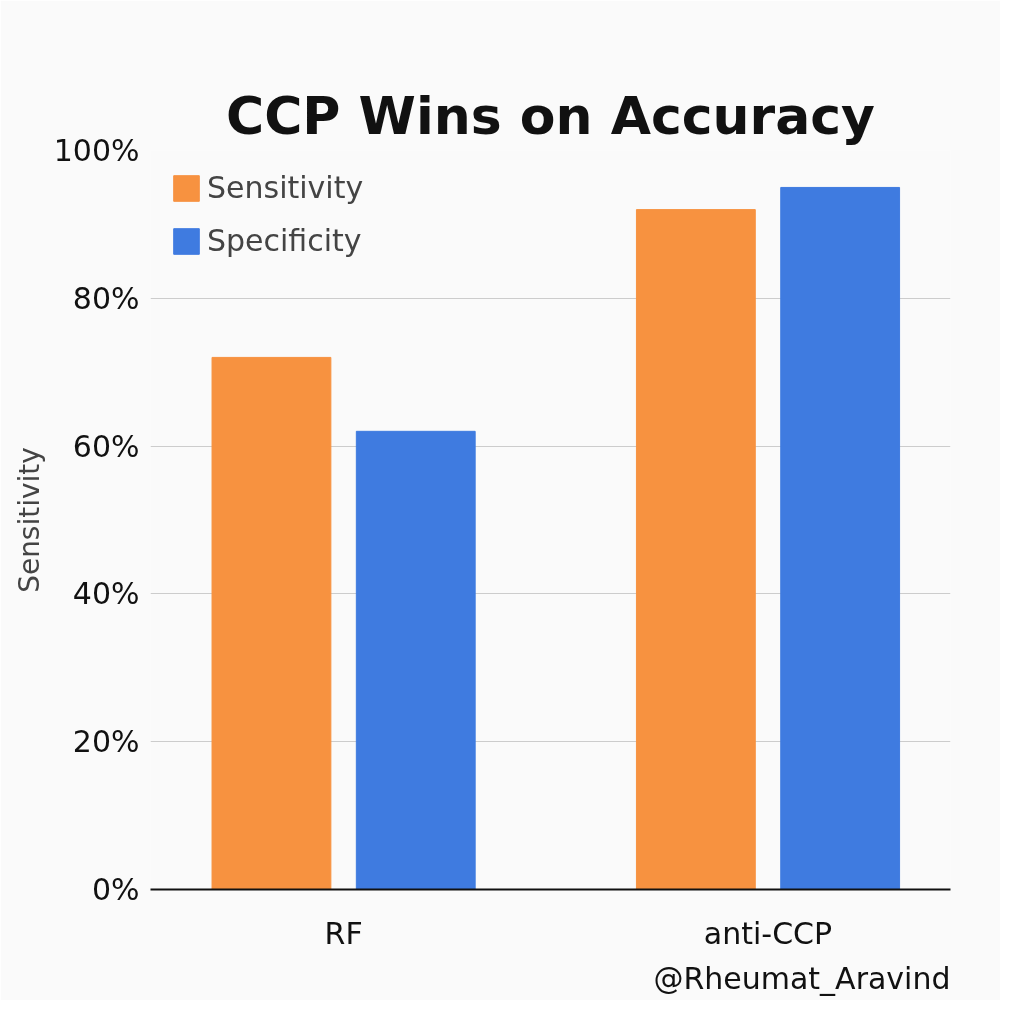  I want to click on y-axis-title: Sensitivity, so click(29, 520).